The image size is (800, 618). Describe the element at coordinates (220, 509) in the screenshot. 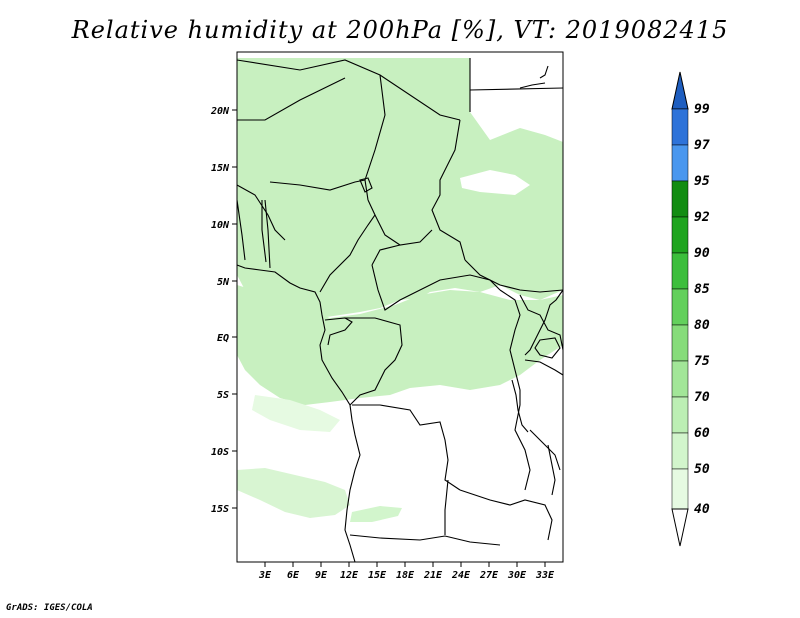

I see `y-tick-label: 15S` at that location.